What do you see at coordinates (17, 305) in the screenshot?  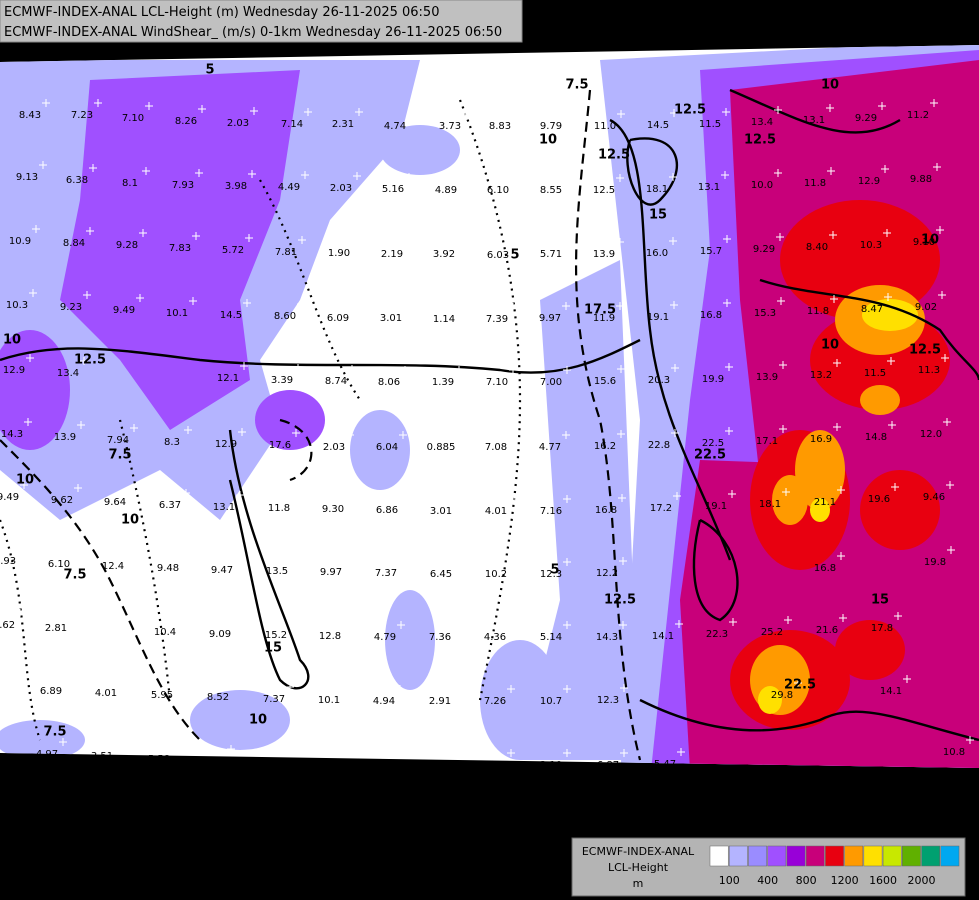 I see `station-value: 10.3` at bounding box center [17, 305].